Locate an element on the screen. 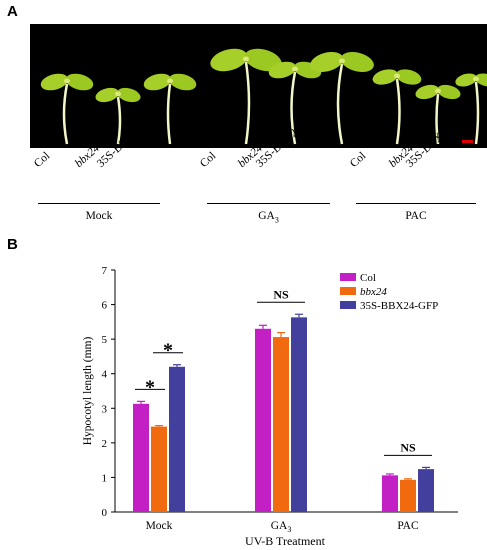  y-tick-label: 1 is located at coordinates (105, 478).